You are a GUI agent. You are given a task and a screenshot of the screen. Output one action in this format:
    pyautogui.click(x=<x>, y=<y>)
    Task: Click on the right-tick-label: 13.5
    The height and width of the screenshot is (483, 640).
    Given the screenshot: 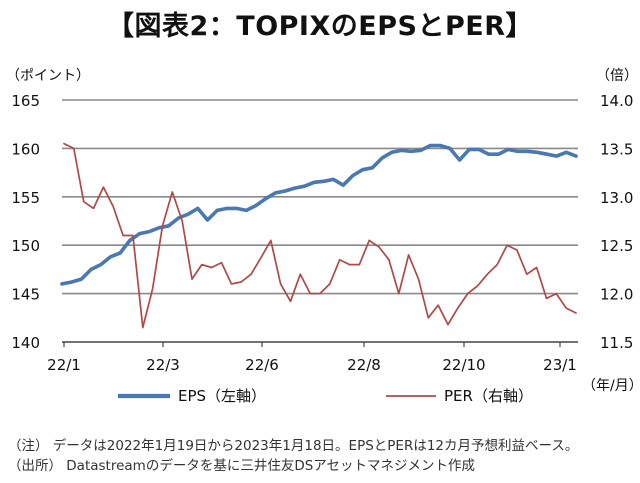 What is the action you would take?
    pyautogui.click(x=616, y=149)
    